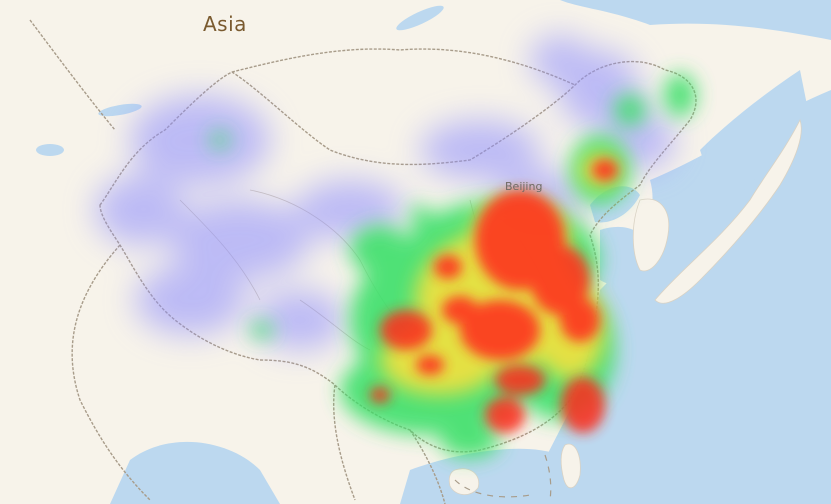 This screenshot has width=831, height=504. Describe the element at coordinates (464, 481) in the screenshot. I see `hainan-island` at that location.